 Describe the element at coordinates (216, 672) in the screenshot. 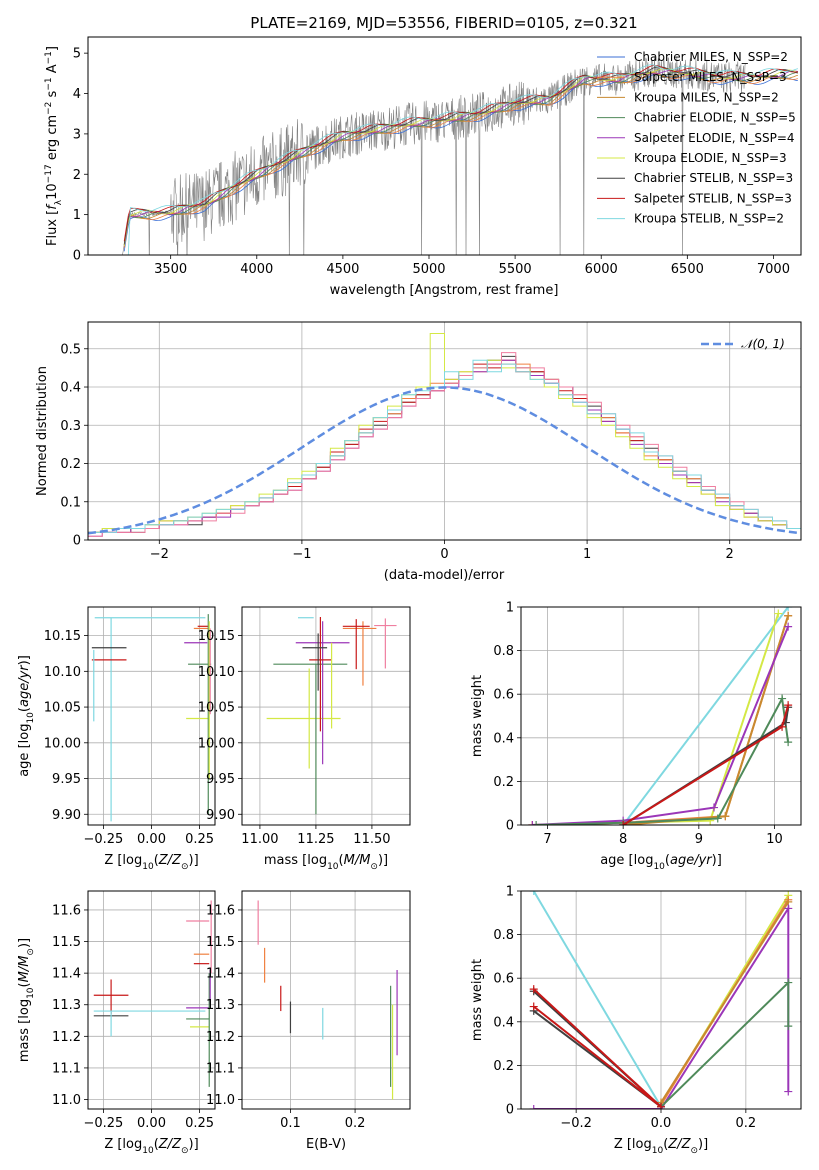

I see `y-tick-label: 10.10` at that location.